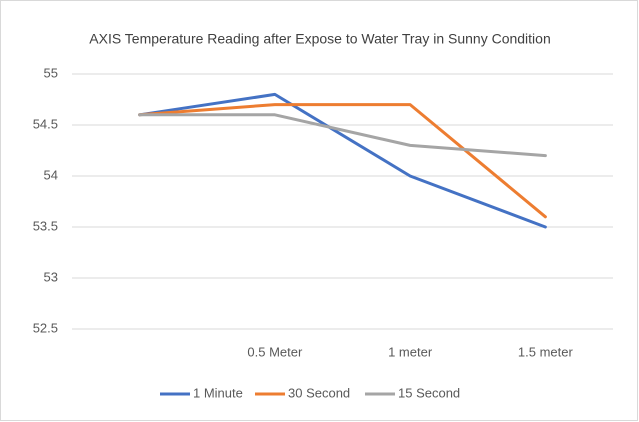 The height and width of the screenshot is (422, 639). I want to click on y-tick-label: 54.5, so click(45, 123).